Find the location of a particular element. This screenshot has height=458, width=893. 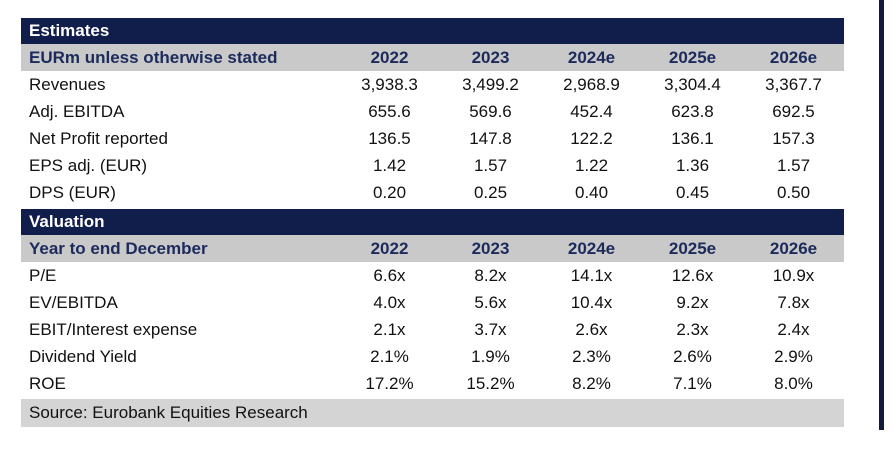

table-cell: 1.22 is located at coordinates (591, 165).